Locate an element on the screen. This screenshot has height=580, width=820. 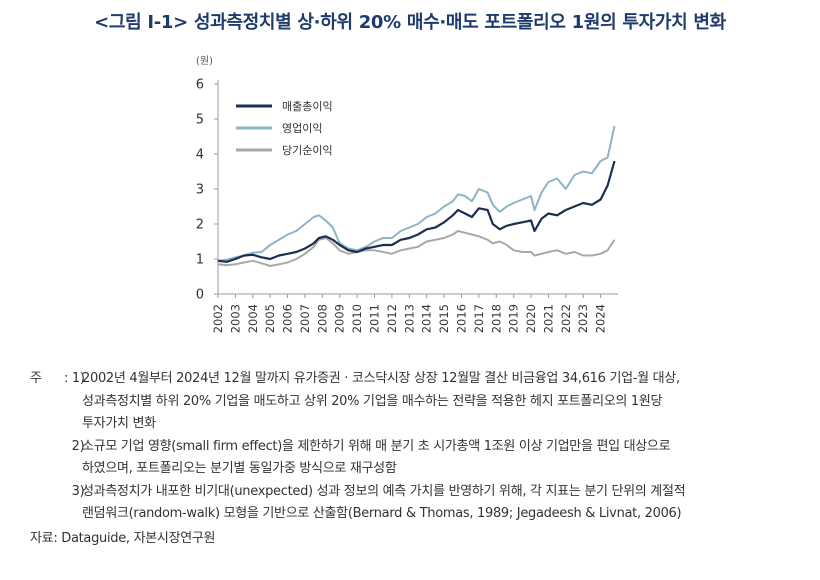
y-tick-label: 3 is located at coordinates (200, 190).